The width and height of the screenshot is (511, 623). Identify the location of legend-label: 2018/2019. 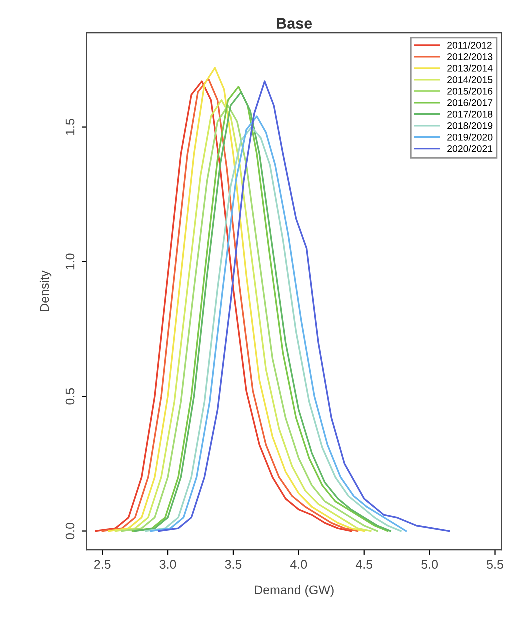
(470, 126).